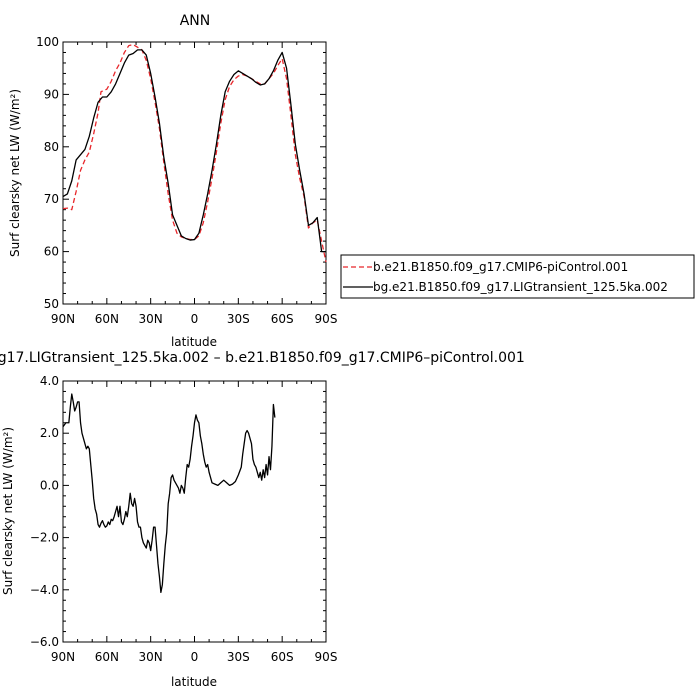 The width and height of the screenshot is (700, 700). Describe the element at coordinates (107, 657) in the screenshot. I see `bottom-x-tick-label: 60N` at that location.